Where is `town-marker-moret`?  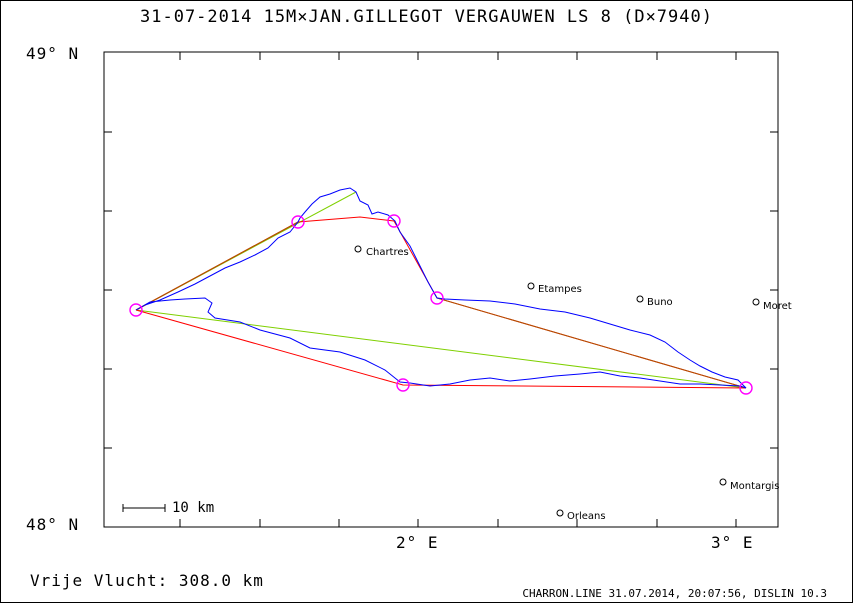
town-marker-moret is located at coordinates (756, 302).